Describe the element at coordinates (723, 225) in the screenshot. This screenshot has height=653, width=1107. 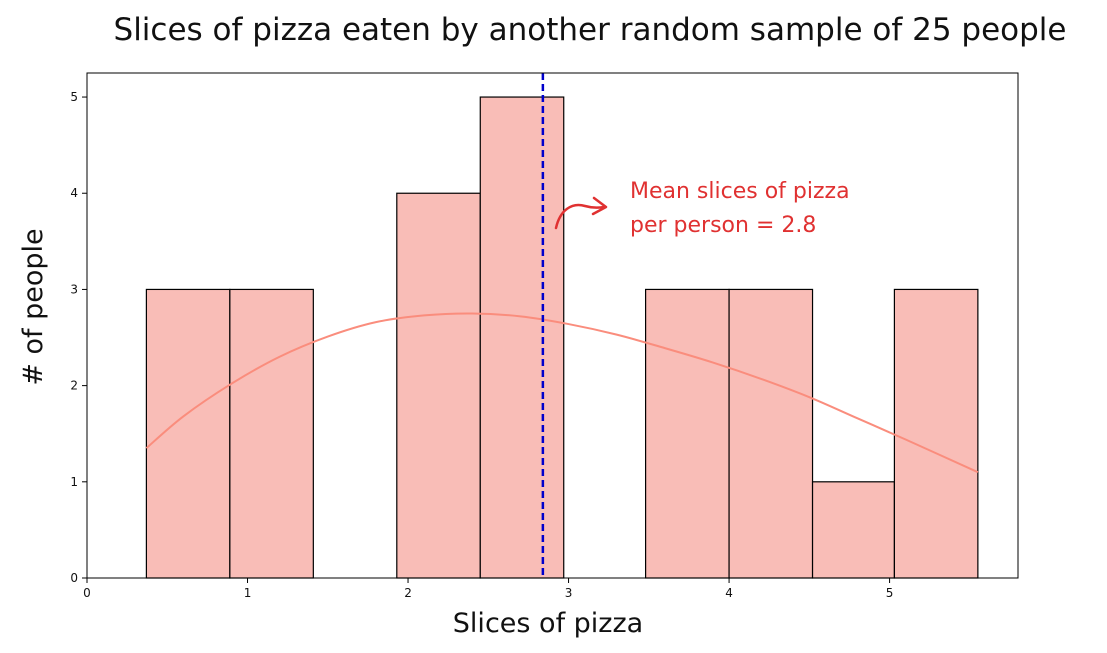
I see `annotation-line-2: per person = 2.8` at that location.